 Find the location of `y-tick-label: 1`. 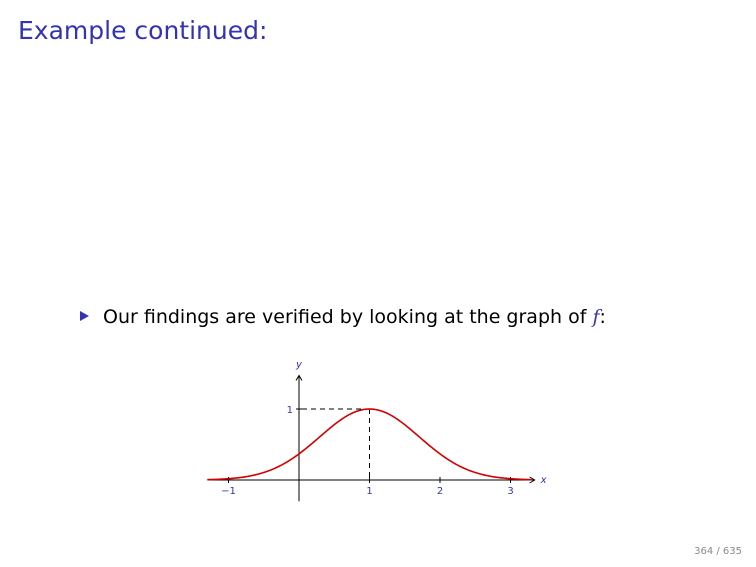

y-tick-label: 1 is located at coordinates (290, 410).